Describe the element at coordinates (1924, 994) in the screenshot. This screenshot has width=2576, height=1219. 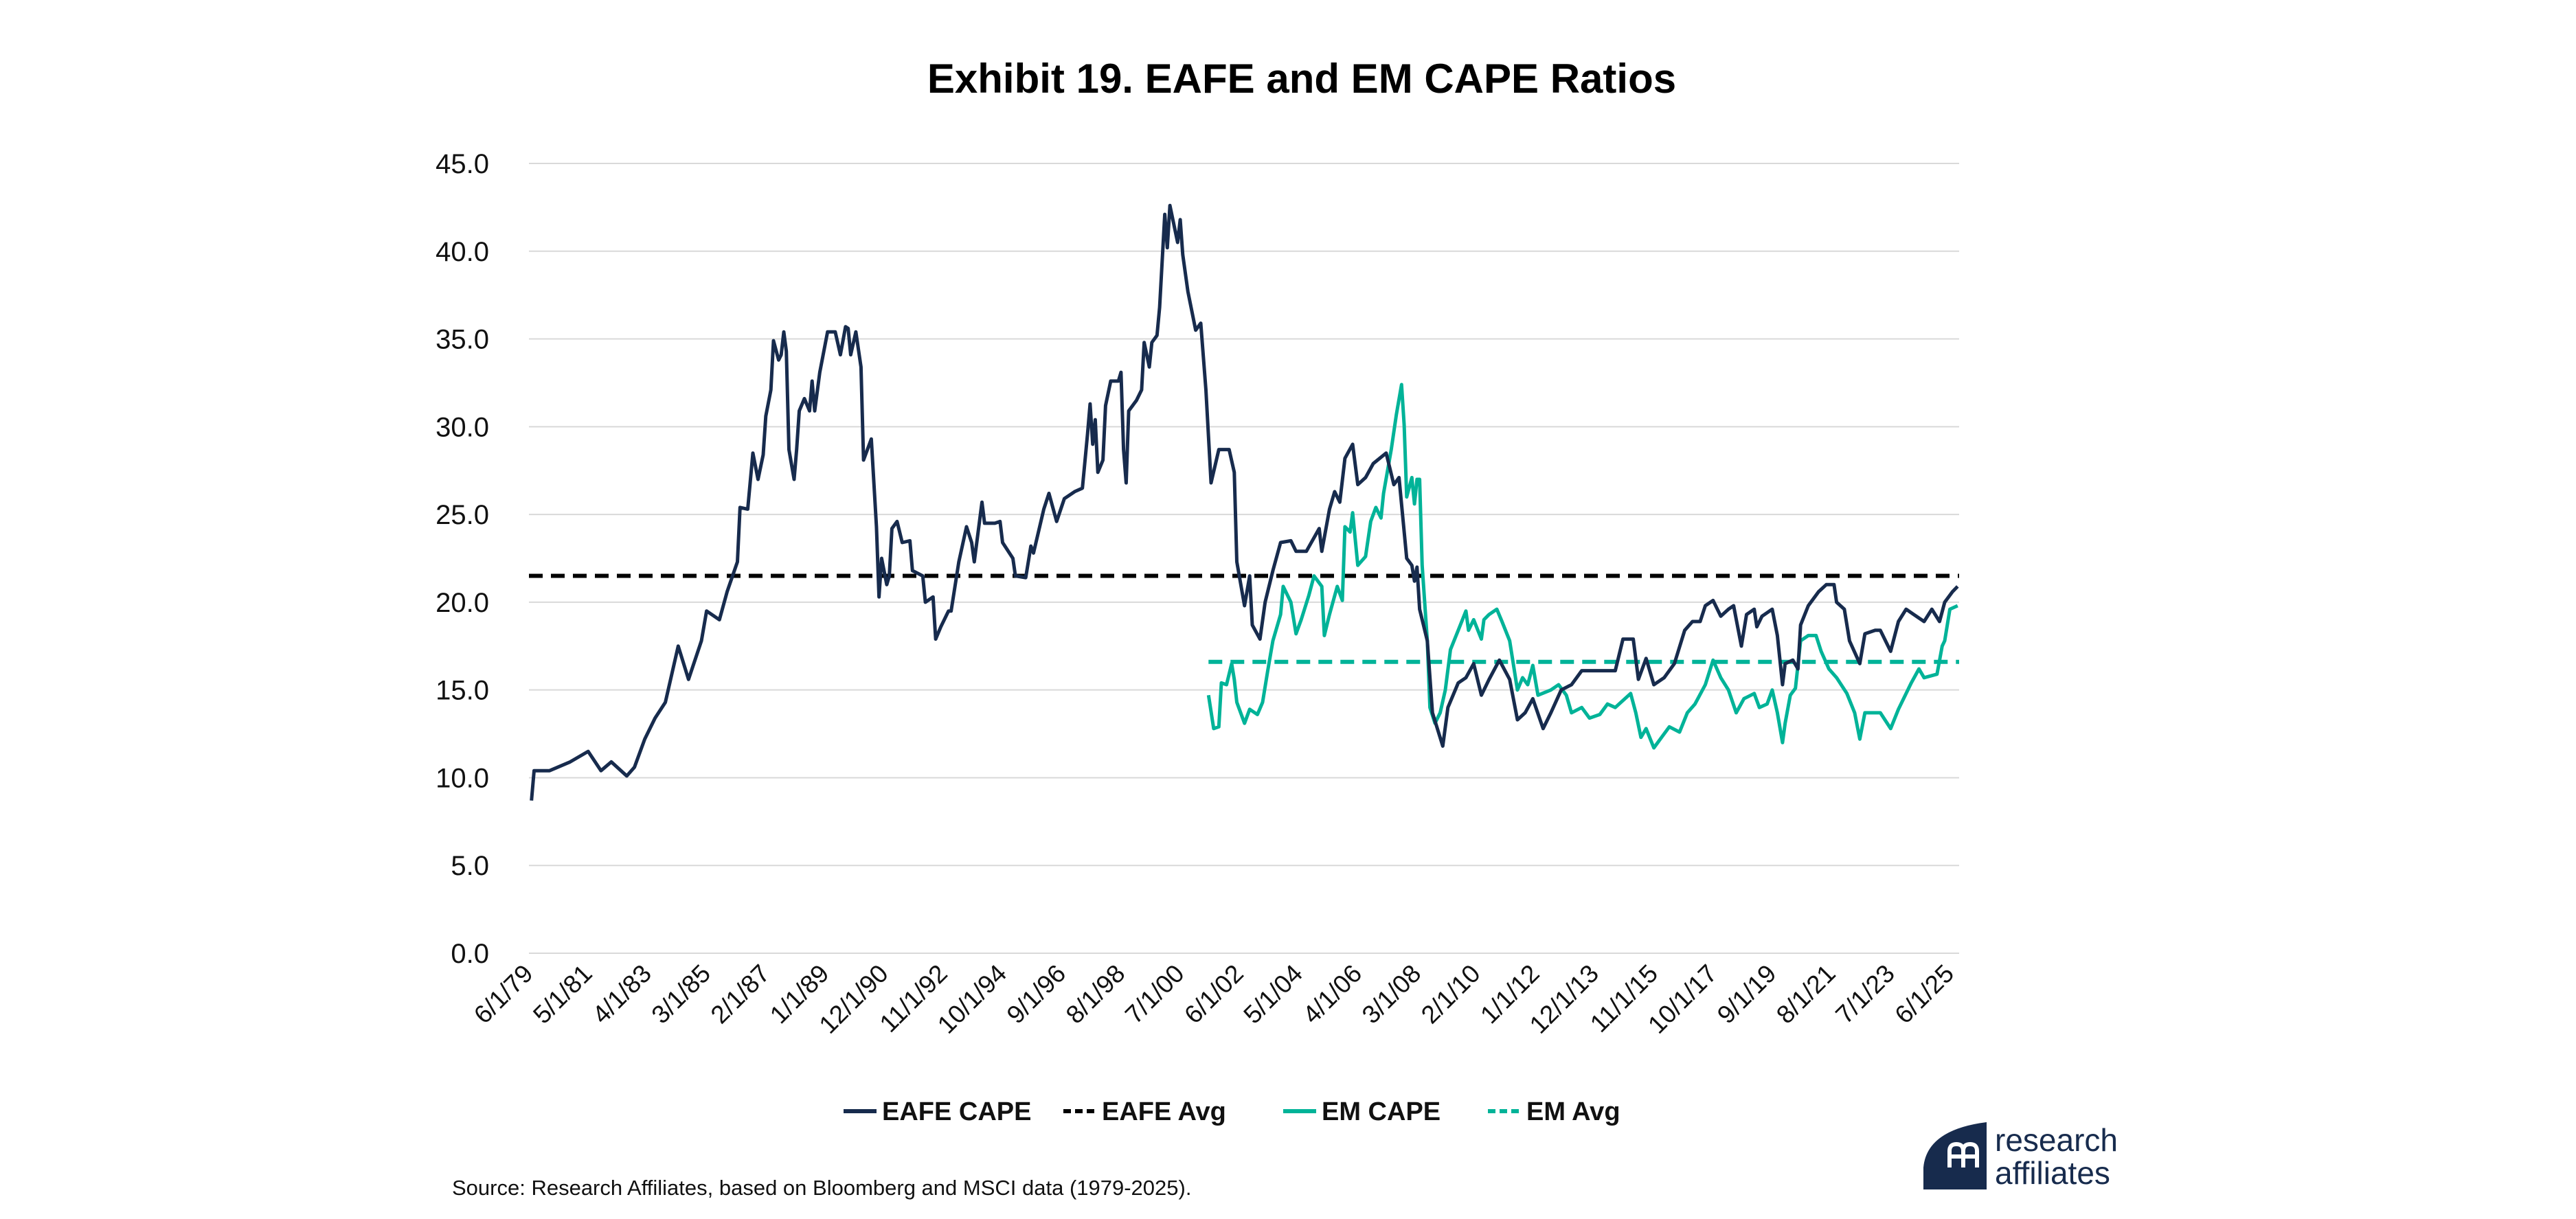
I see `x-tick-label: 6/1/25` at that location.